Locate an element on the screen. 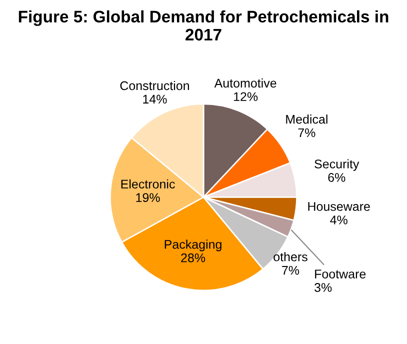  slice-label: Houseware is located at coordinates (339, 206).